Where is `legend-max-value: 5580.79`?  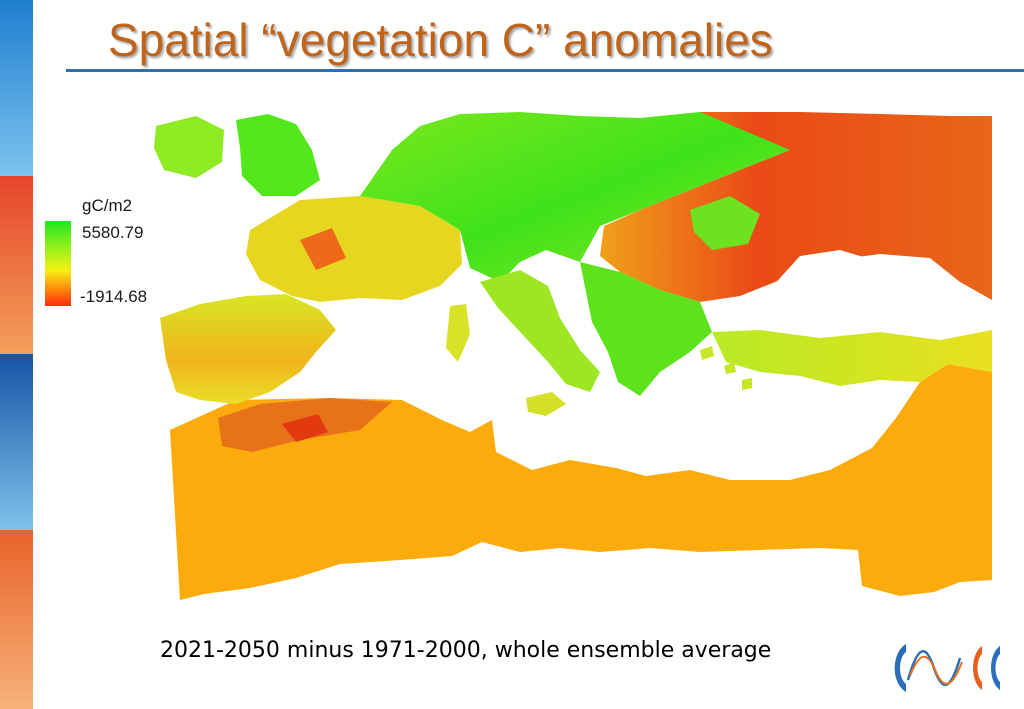
legend-max-value: 5580.79 is located at coordinates (113, 232).